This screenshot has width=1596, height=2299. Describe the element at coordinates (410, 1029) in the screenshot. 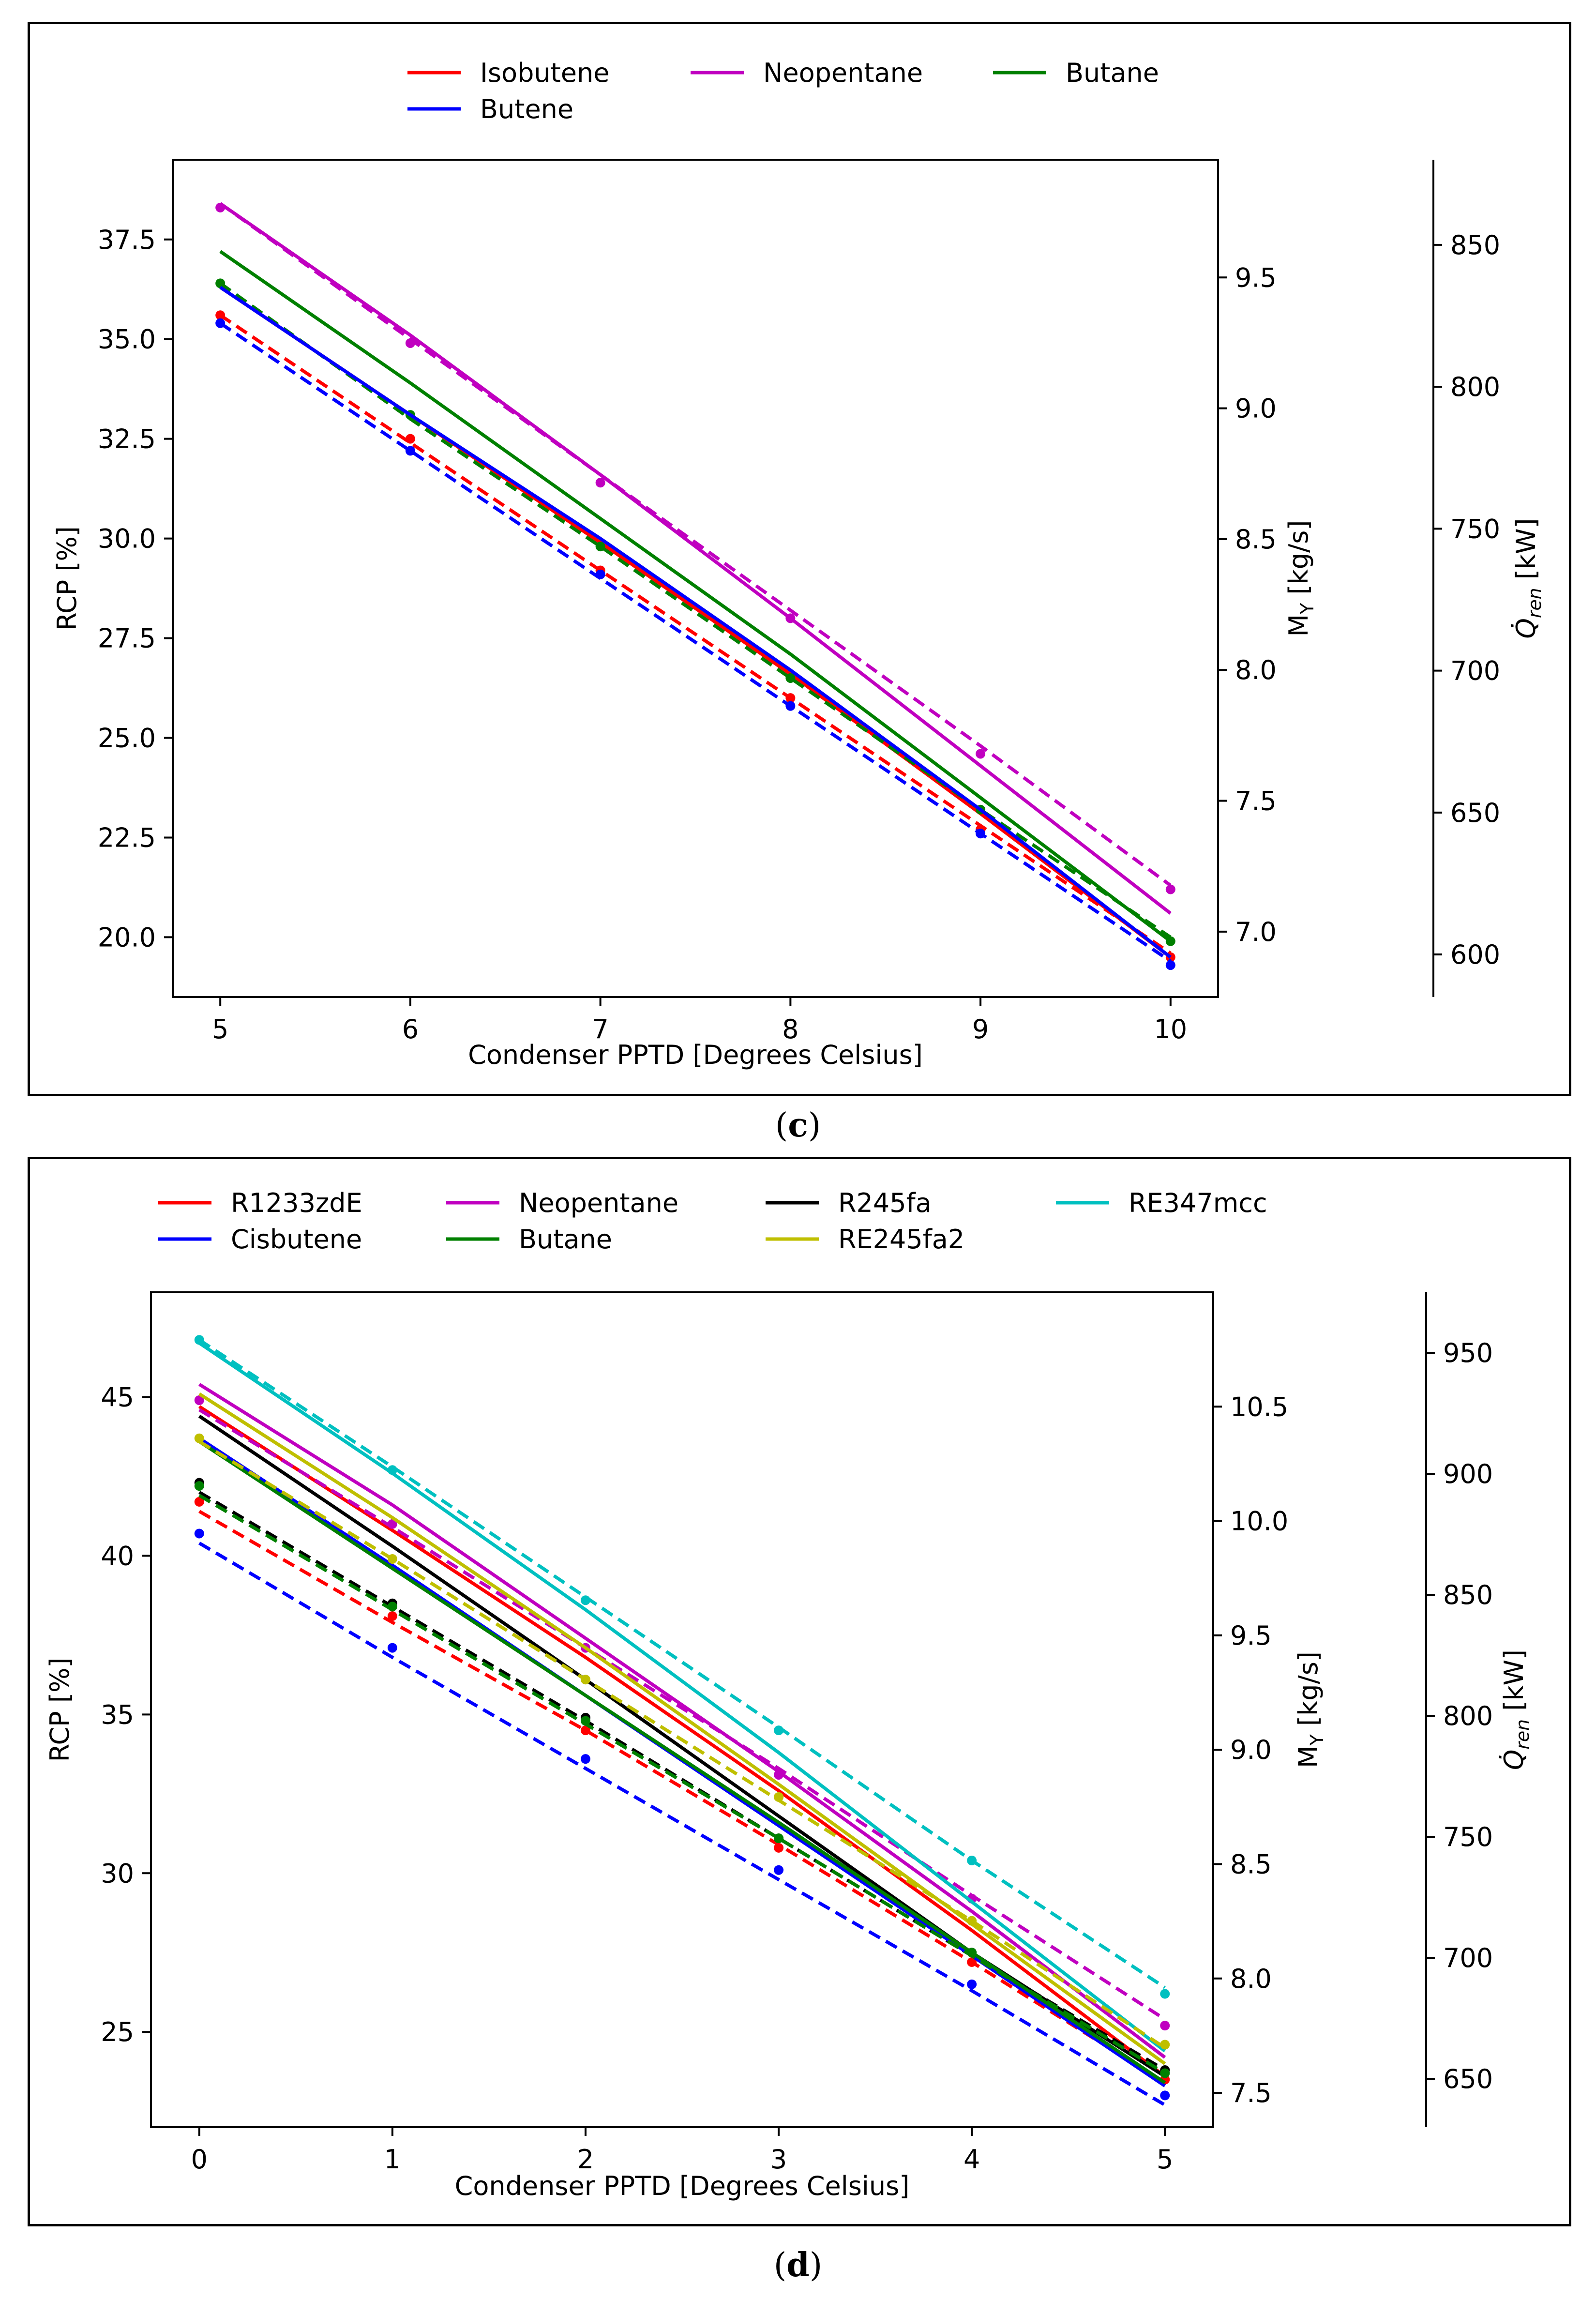

I see `x-tick-label: 6` at that location.